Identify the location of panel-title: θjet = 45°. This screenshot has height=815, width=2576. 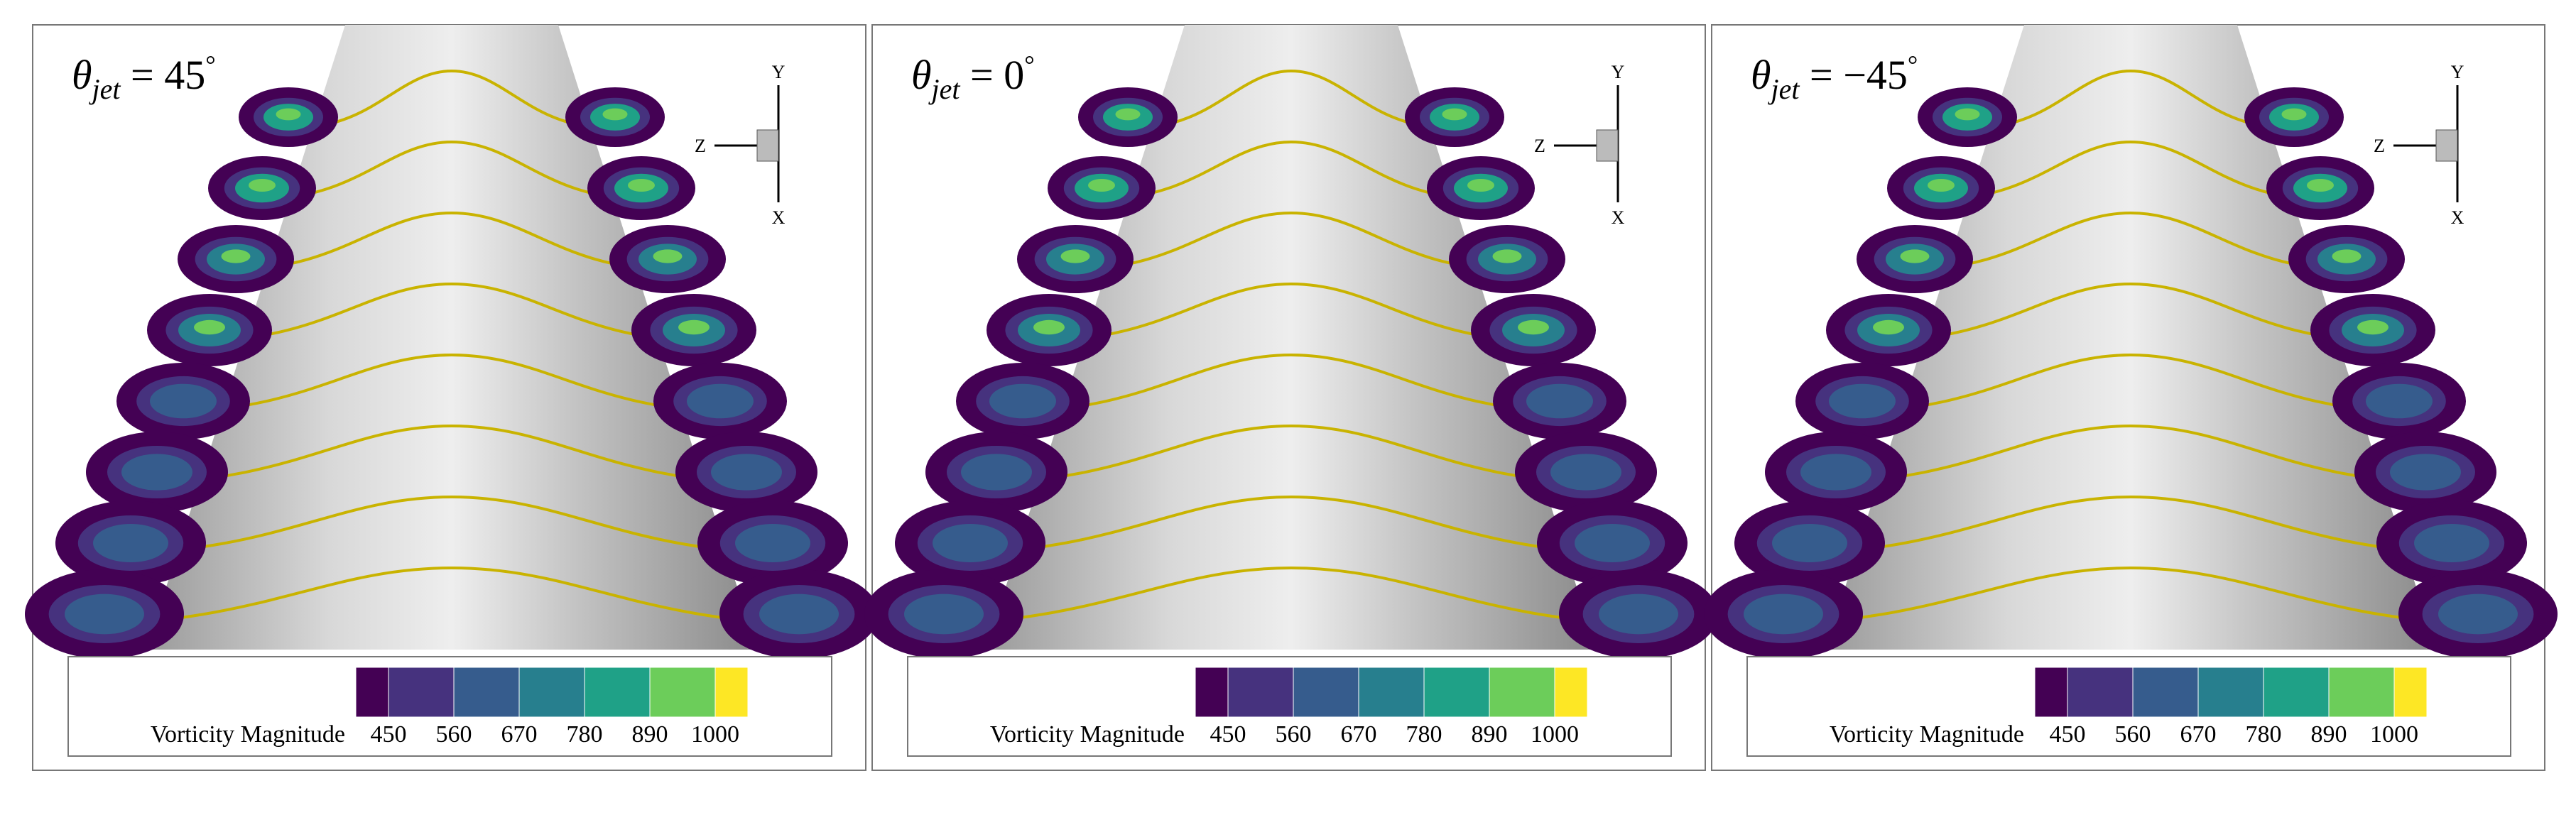
(144, 77).